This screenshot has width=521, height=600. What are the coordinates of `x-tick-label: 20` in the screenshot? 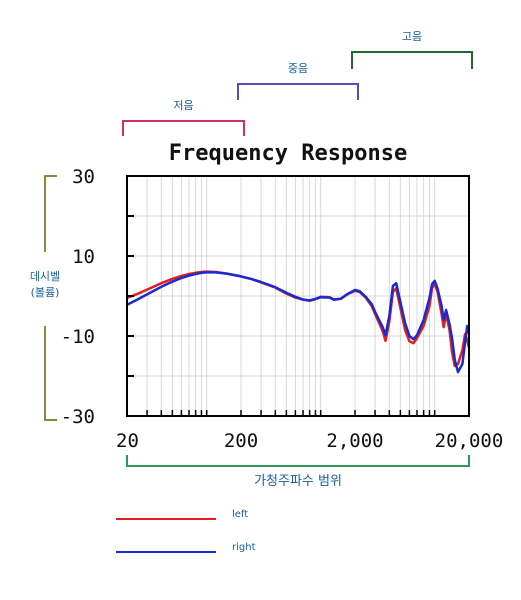 It's located at (127, 441).